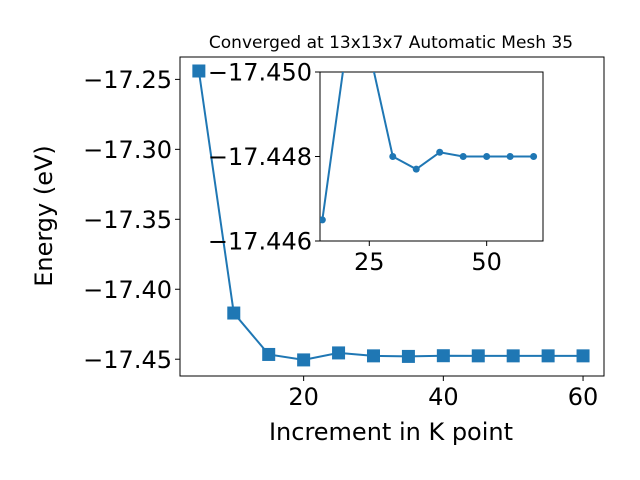  Describe the element at coordinates (260, 242) in the screenshot. I see `y-tick-label: −17.446` at that location.